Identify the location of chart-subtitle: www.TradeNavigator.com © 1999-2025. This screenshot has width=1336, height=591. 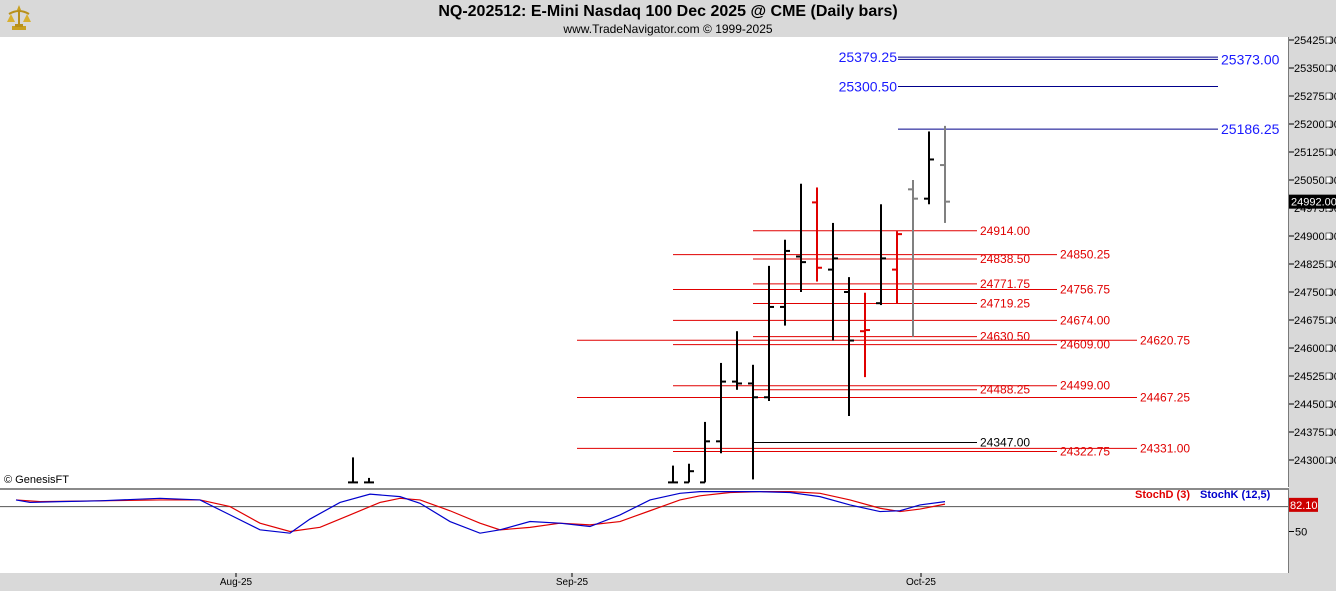
(668, 29).